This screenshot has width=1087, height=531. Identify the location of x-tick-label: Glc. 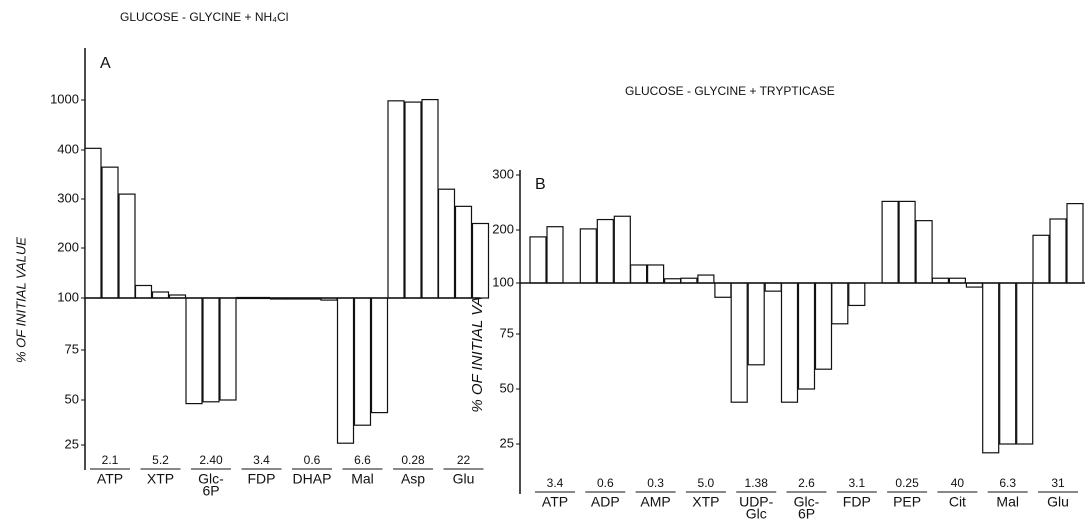
(756, 514).